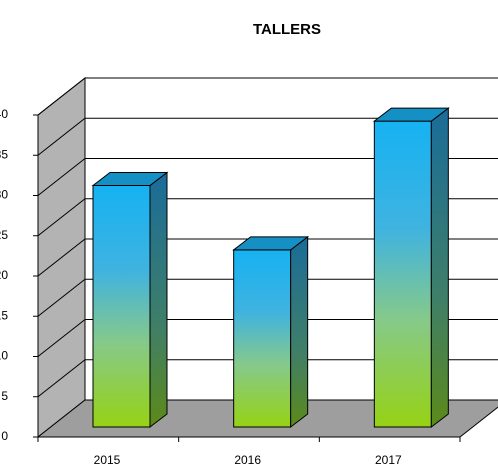 The height and width of the screenshot is (466, 498). Describe the element at coordinates (247, 459) in the screenshot. I see `x-tick-label: 2016` at that location.